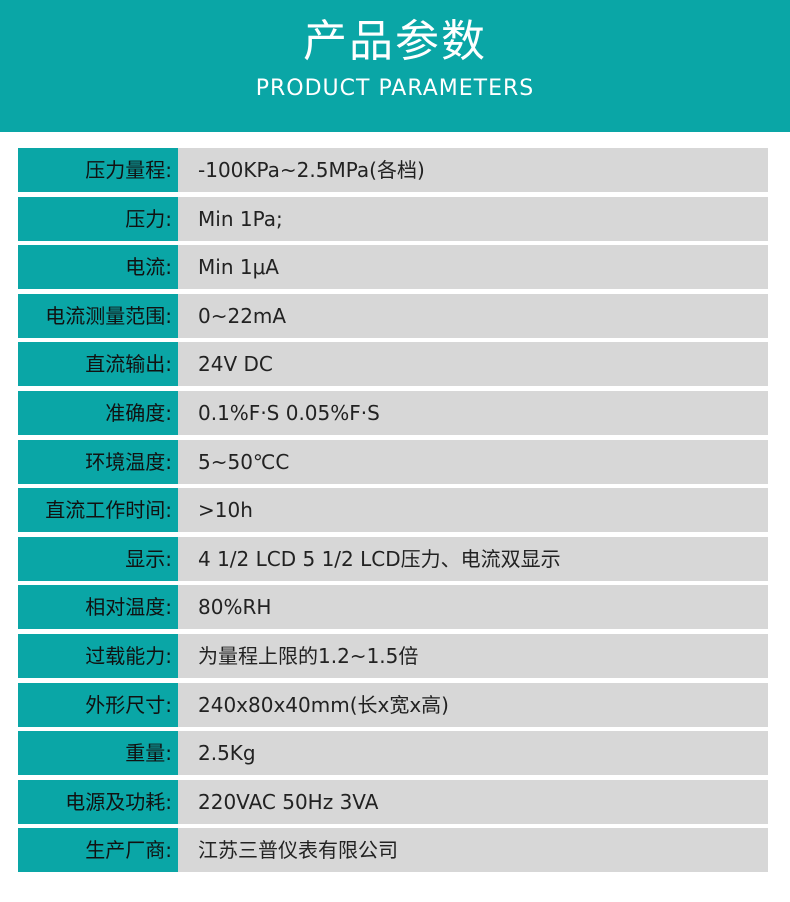 Image resolution: width=790 pixels, height=902 pixels. I want to click on parameter-value: 220VAC 50Hz 3VA, so click(473, 801).